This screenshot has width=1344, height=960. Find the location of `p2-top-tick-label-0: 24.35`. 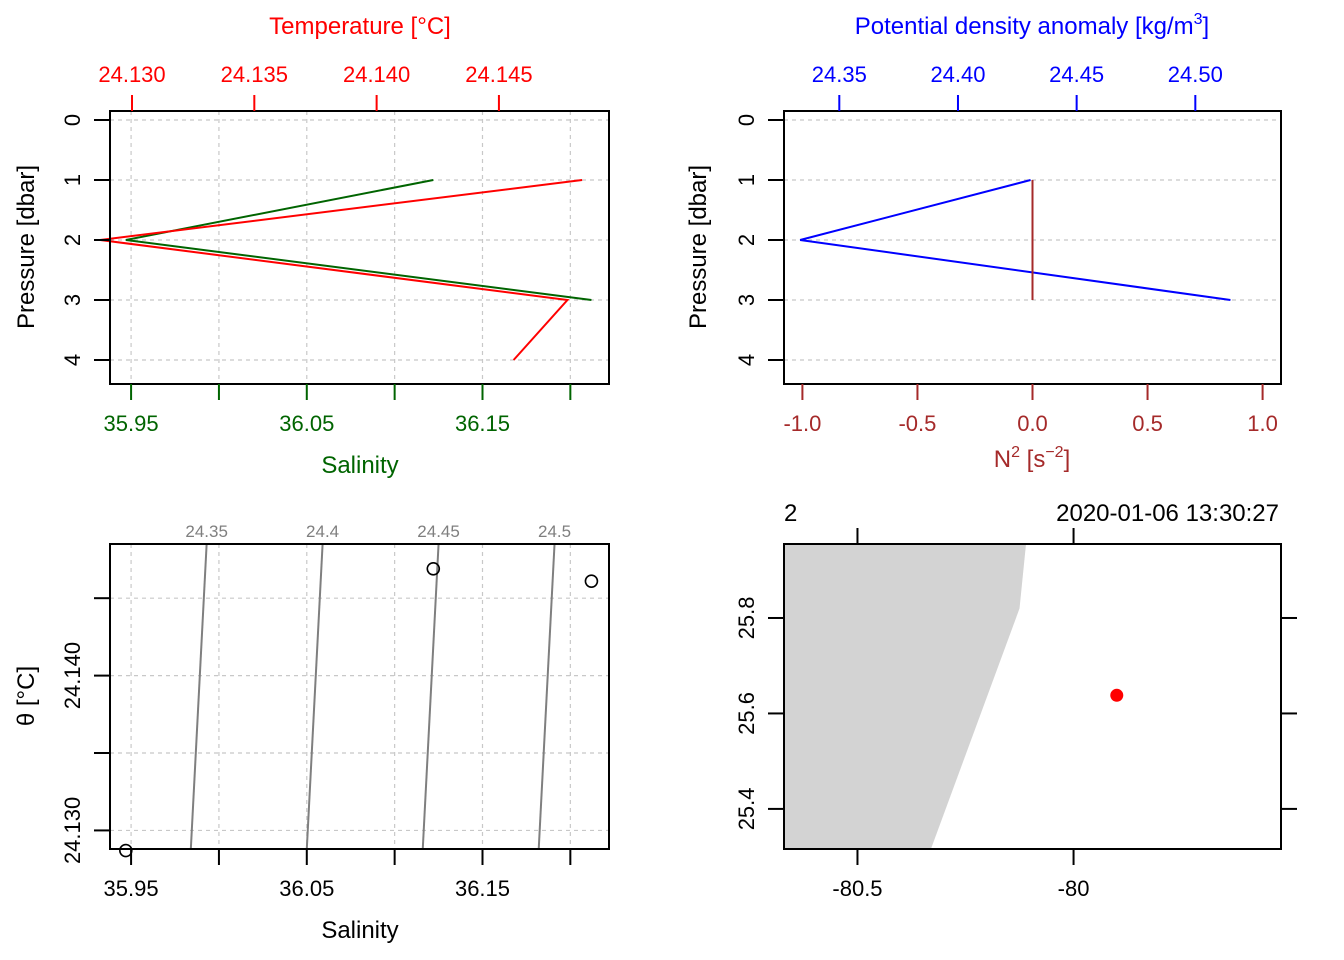

p2-top-tick-label-0: 24.35 is located at coordinates (839, 74).